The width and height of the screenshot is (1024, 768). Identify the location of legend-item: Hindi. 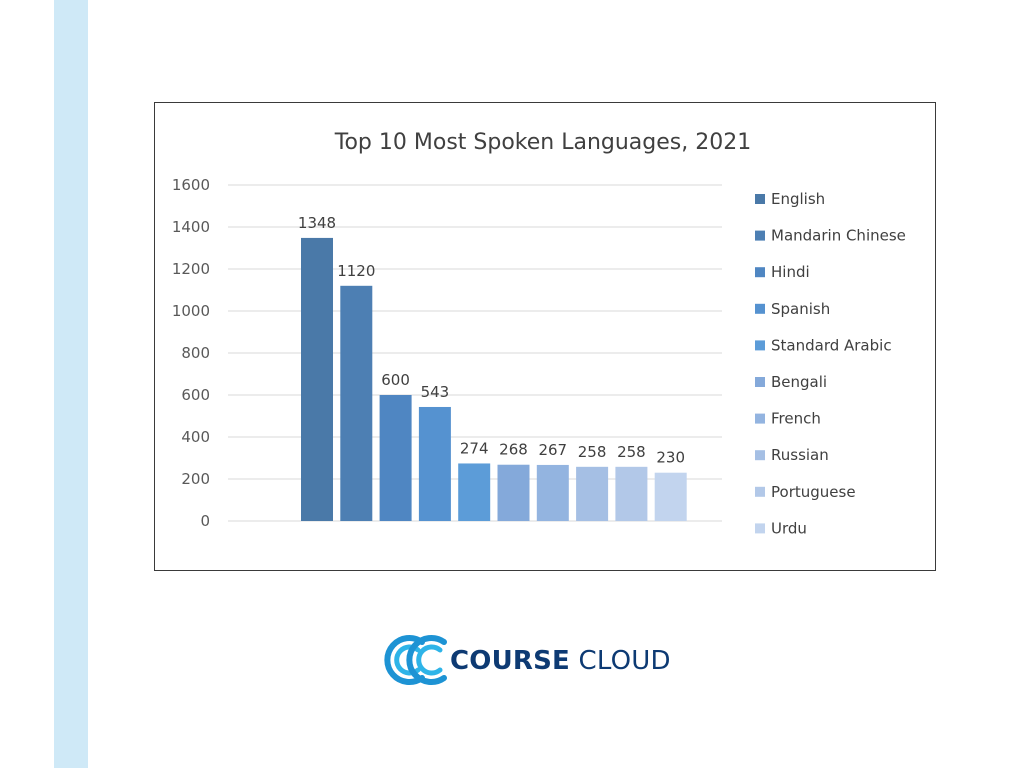
(782, 272).